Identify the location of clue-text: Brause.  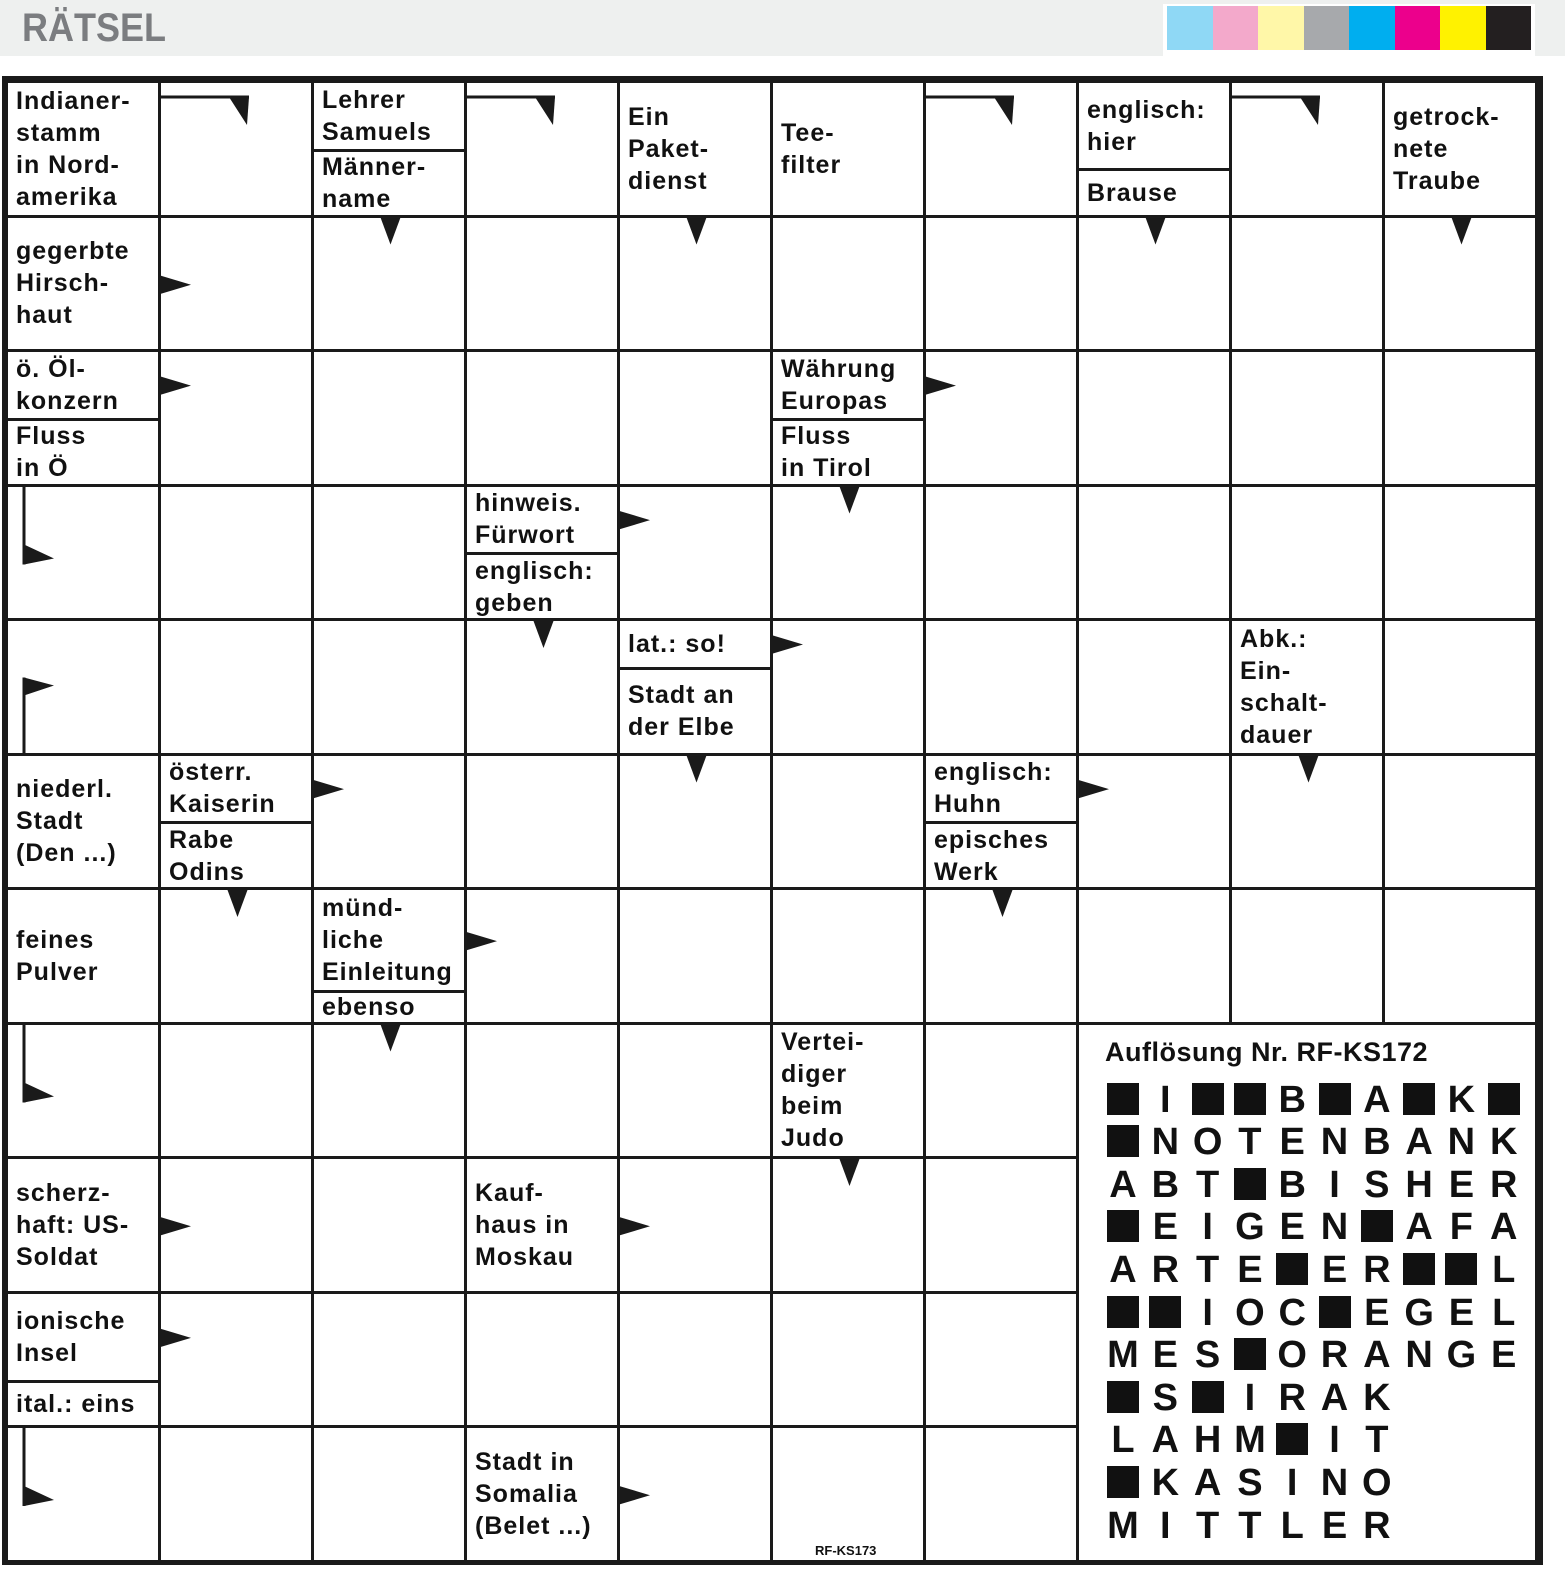
(1154, 191).